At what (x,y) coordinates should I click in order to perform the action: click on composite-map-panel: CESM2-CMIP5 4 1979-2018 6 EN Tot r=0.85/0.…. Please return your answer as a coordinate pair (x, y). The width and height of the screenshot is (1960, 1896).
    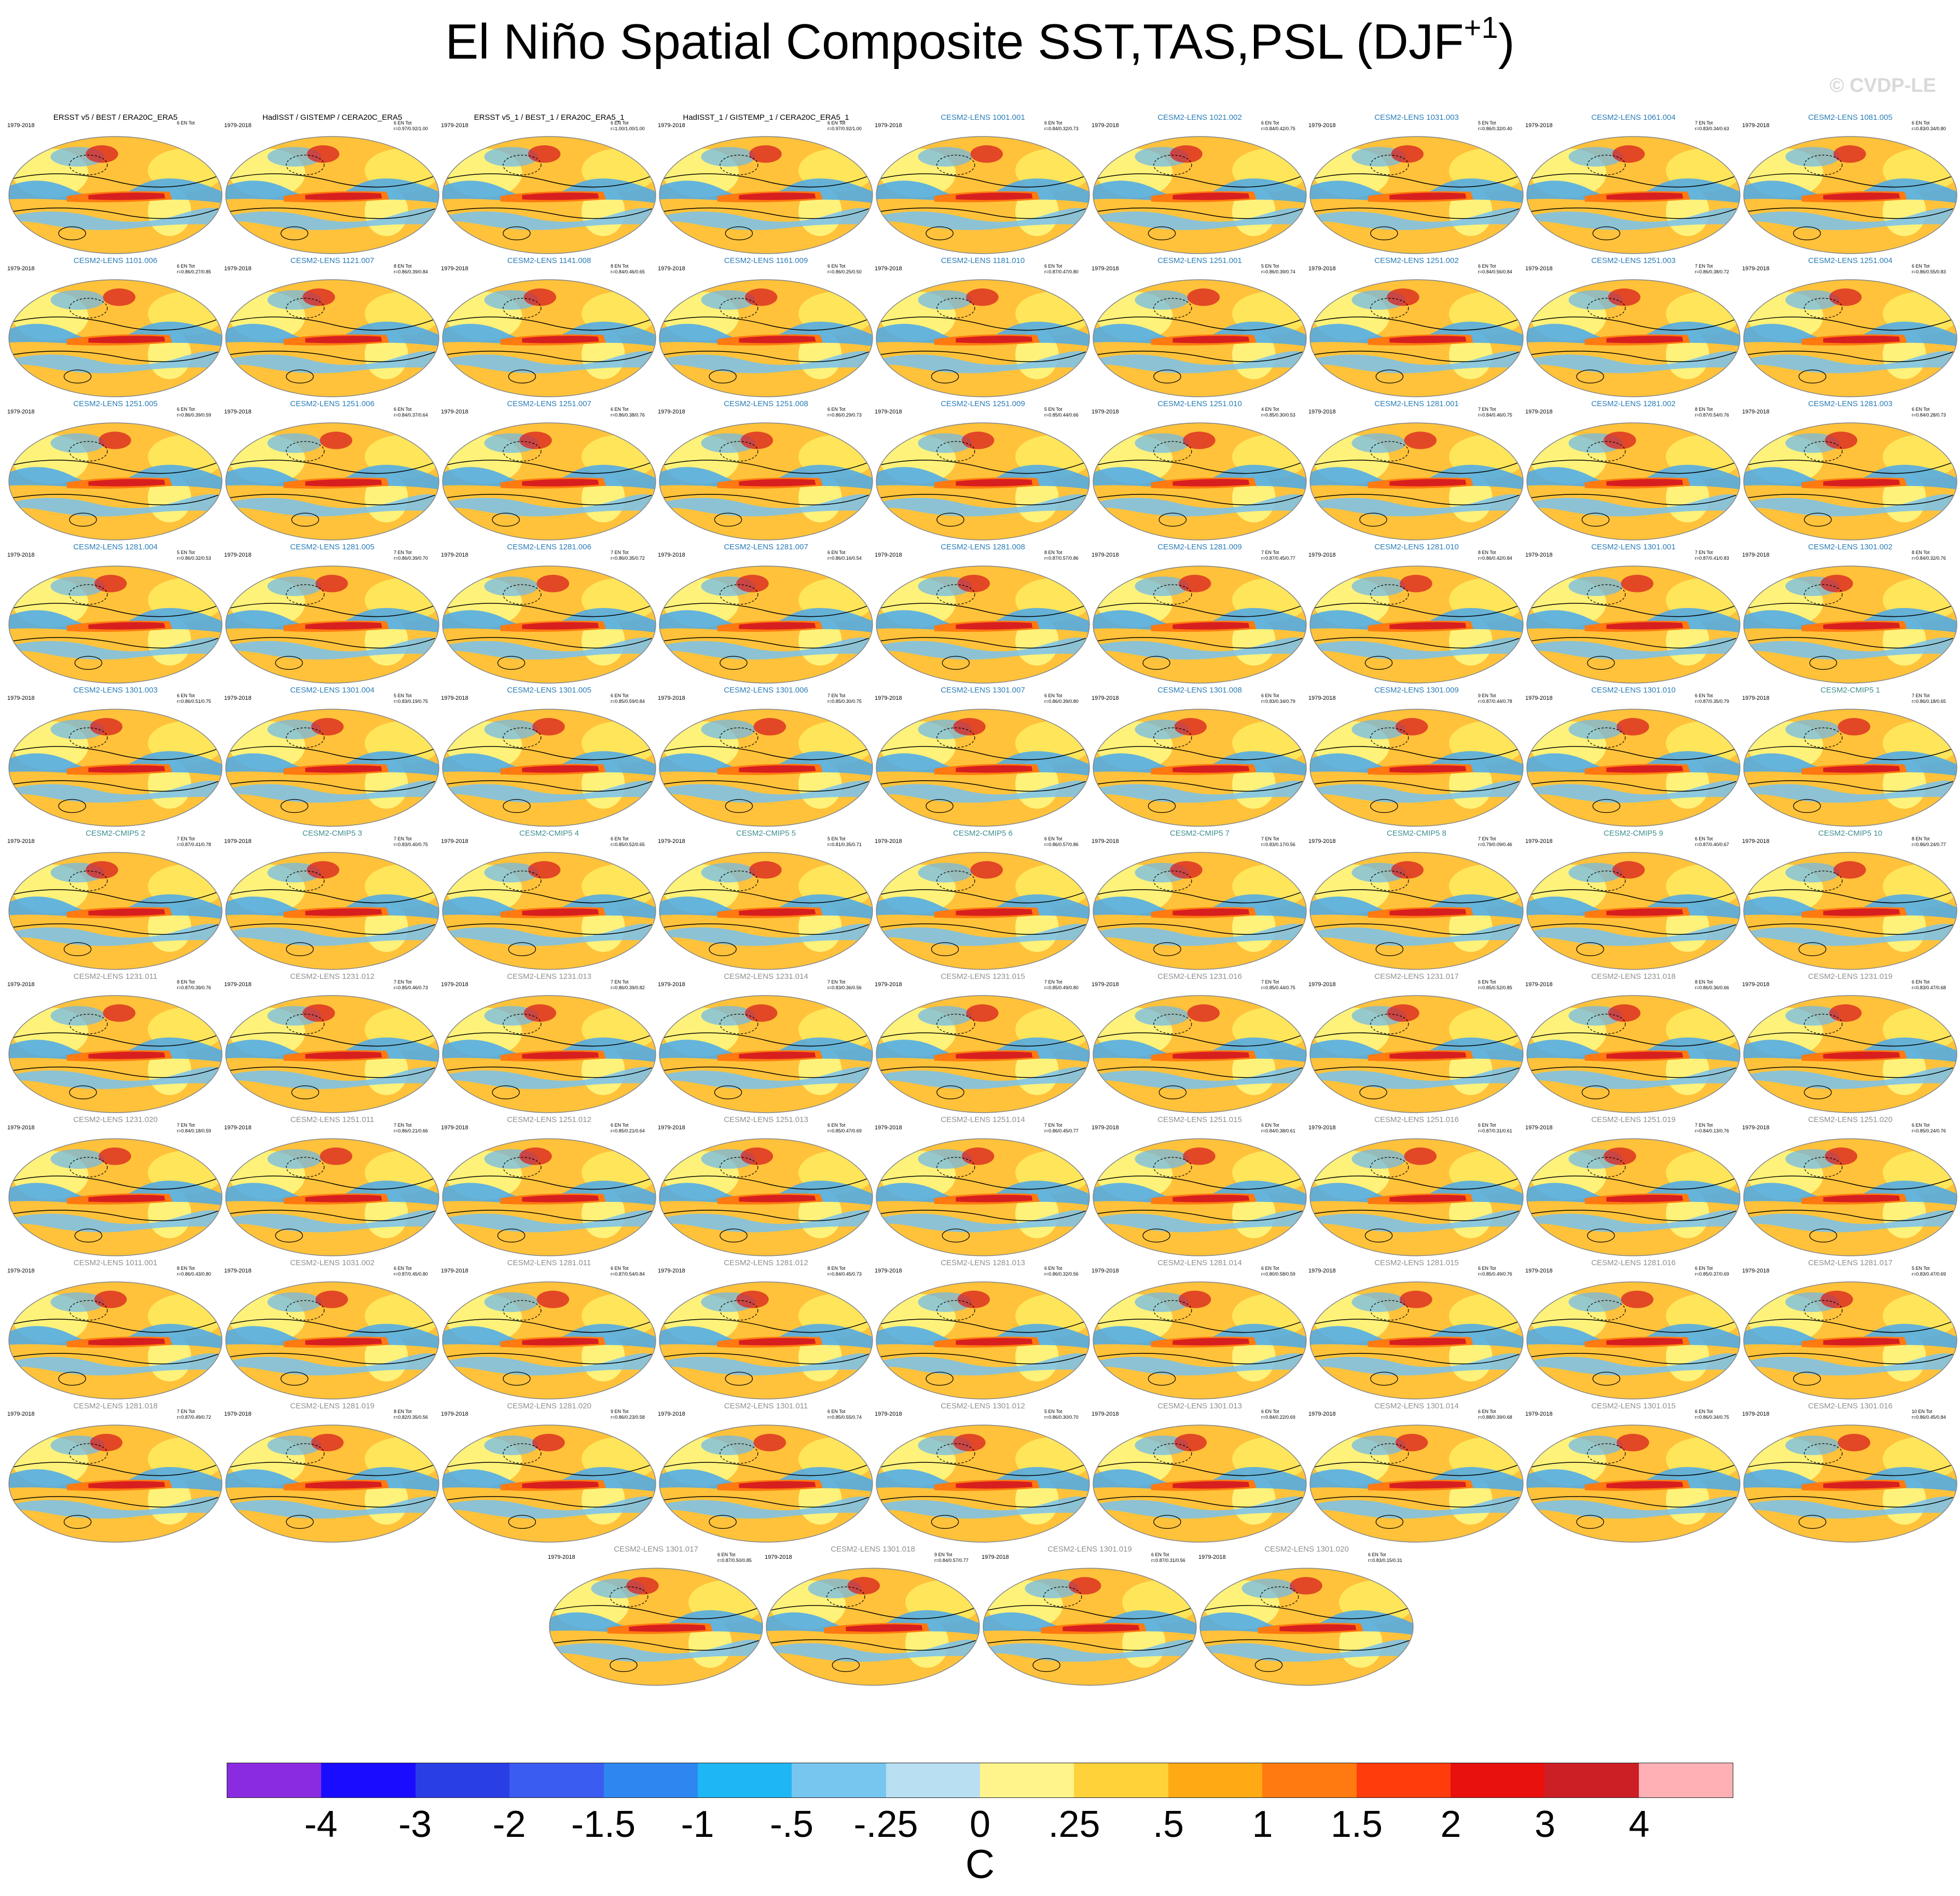
    Looking at the image, I should click on (549, 900).